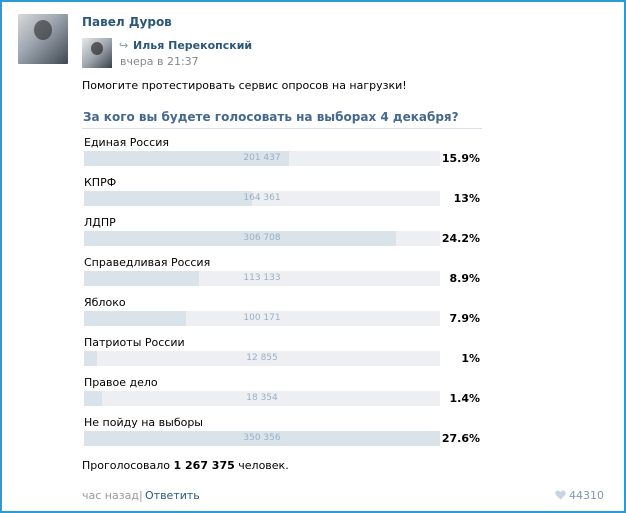 This screenshot has width=626, height=513. Describe the element at coordinates (466, 198) in the screenshot. I see `poll-option-percent: 13%` at that location.